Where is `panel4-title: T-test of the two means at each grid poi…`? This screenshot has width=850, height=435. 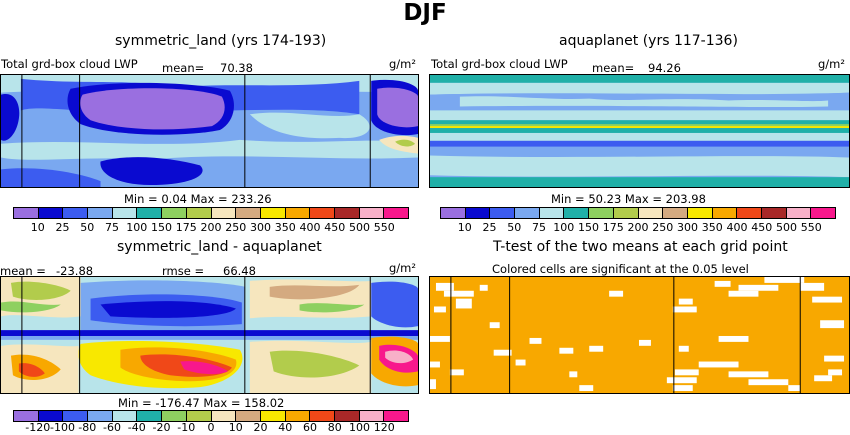 panel4-title: T-test of the two means at each grid poi… is located at coordinates (640, 247).